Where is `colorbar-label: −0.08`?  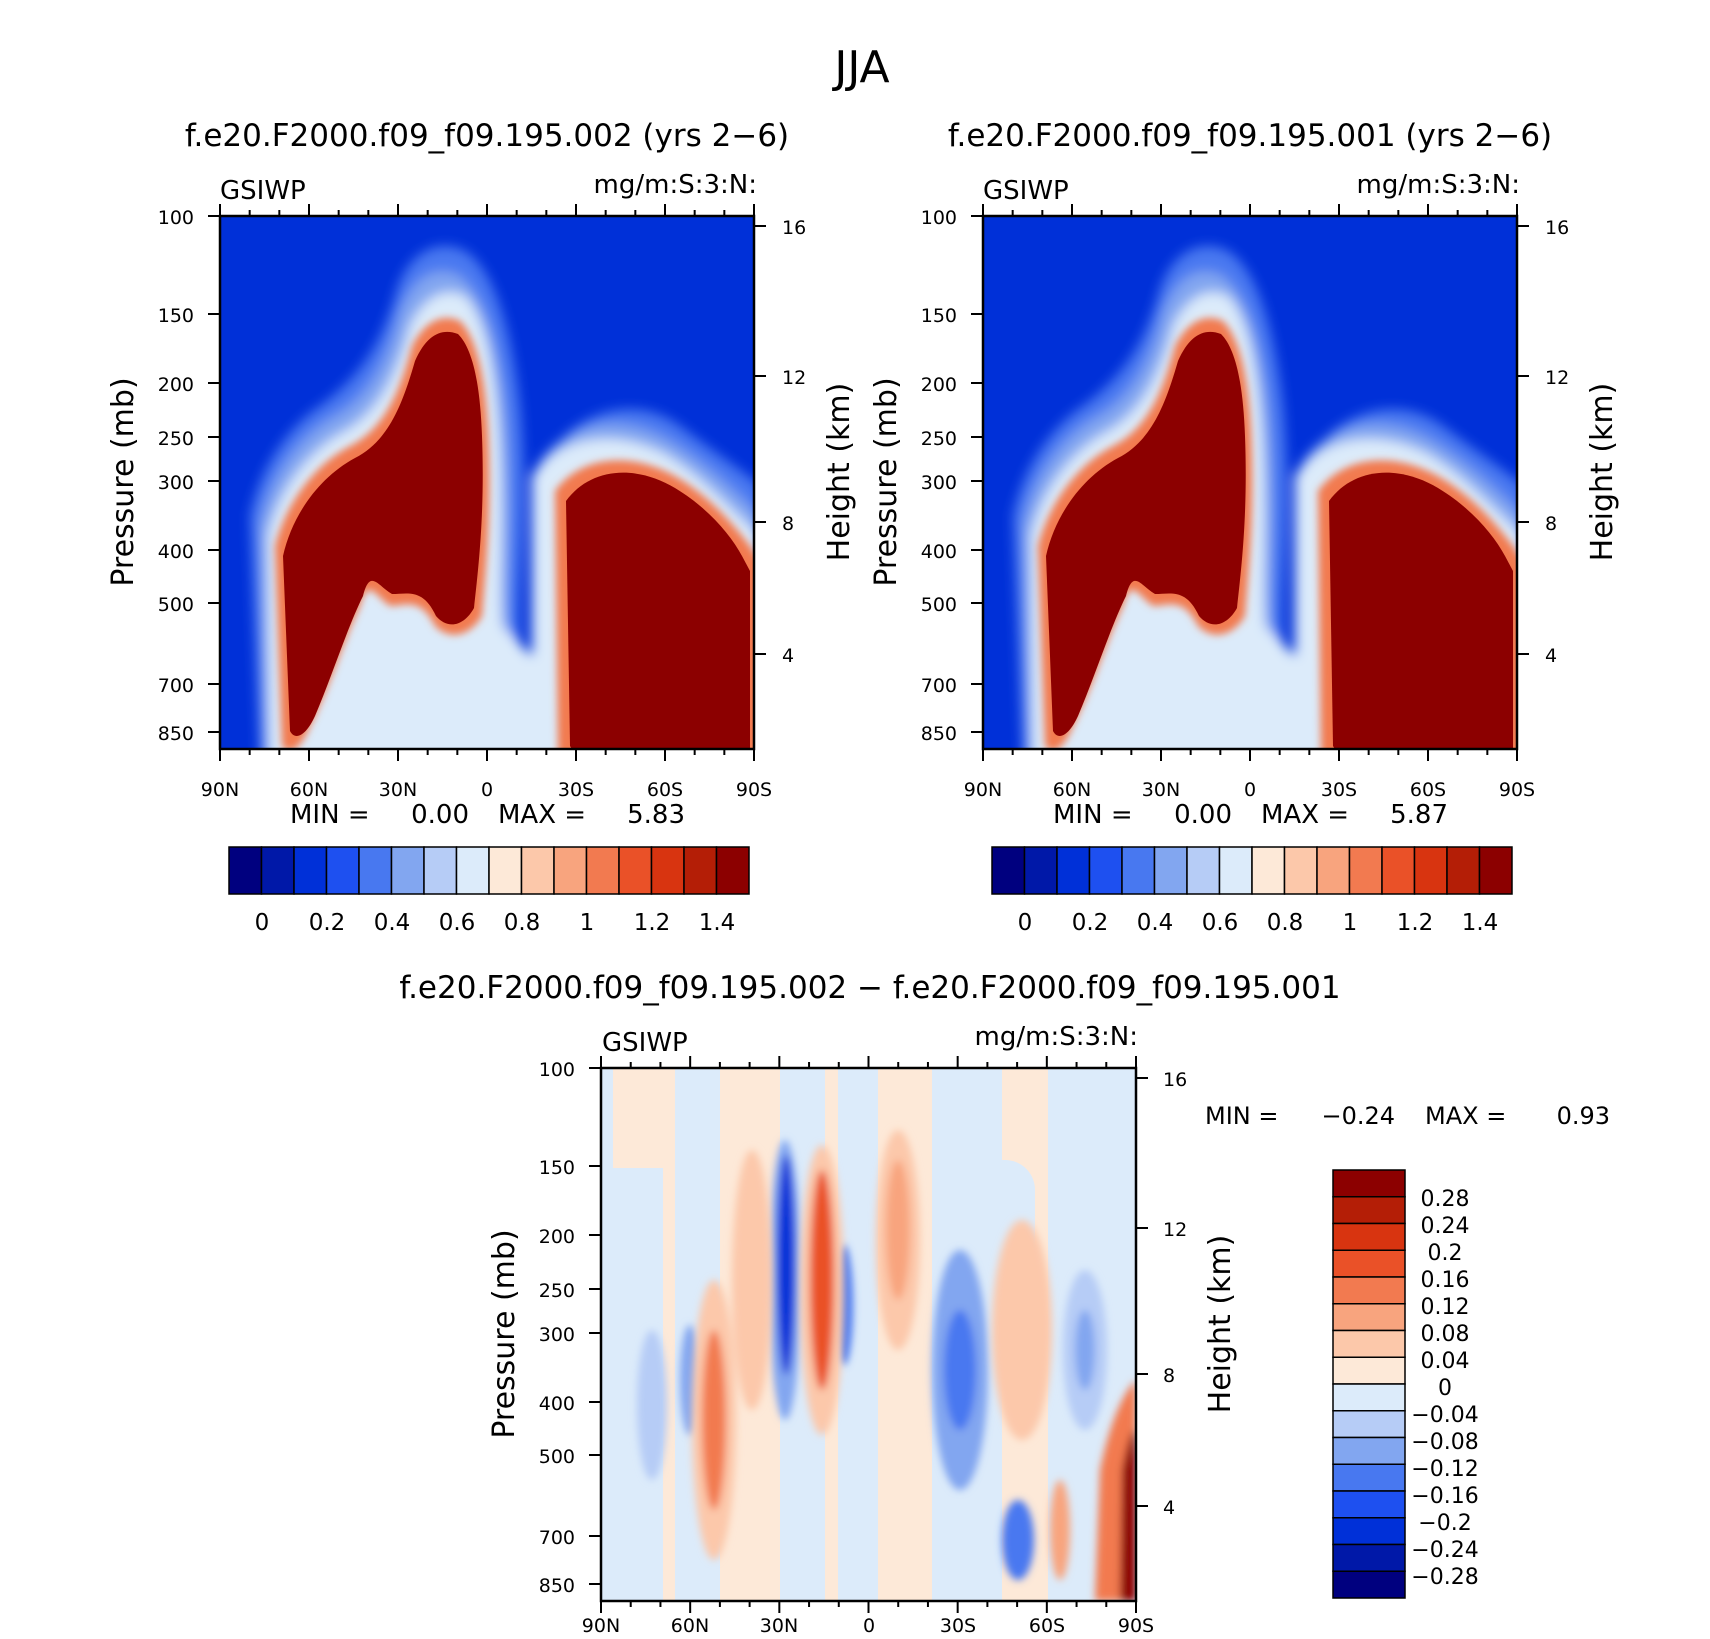
colorbar-label: −0.08 is located at coordinates (1444, 1442).